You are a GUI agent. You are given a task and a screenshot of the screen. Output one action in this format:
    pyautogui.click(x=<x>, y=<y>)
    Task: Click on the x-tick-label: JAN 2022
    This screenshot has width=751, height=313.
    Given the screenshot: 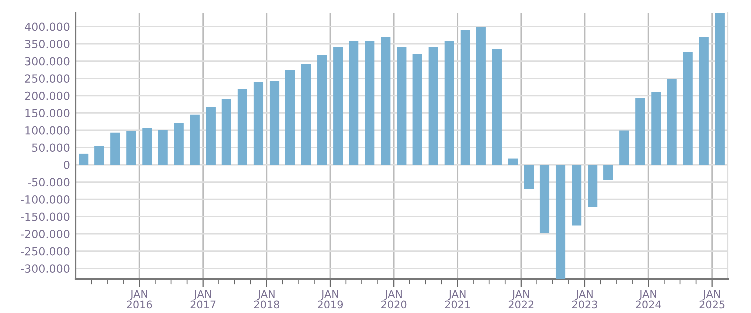 What is the action you would take?
    pyautogui.click(x=521, y=299)
    